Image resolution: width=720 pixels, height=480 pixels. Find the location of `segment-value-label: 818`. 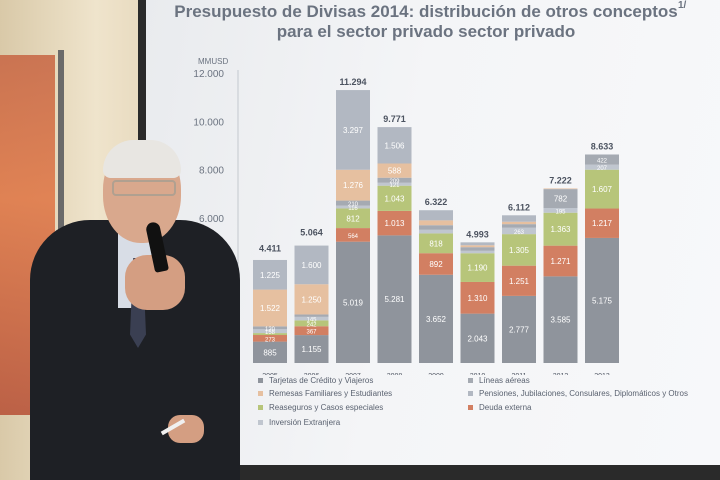

segment-value-label: 818 is located at coordinates (436, 243).